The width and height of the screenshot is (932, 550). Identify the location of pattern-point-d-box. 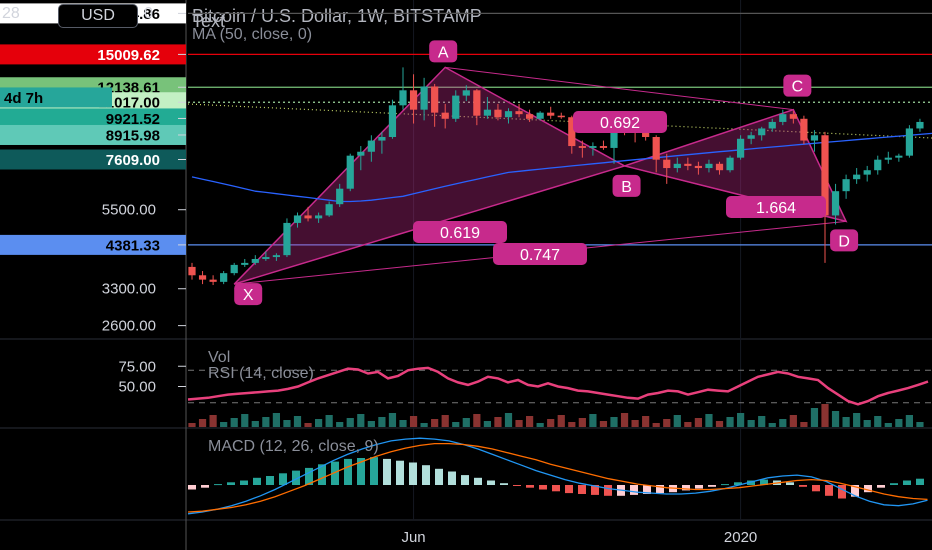
(844, 240).